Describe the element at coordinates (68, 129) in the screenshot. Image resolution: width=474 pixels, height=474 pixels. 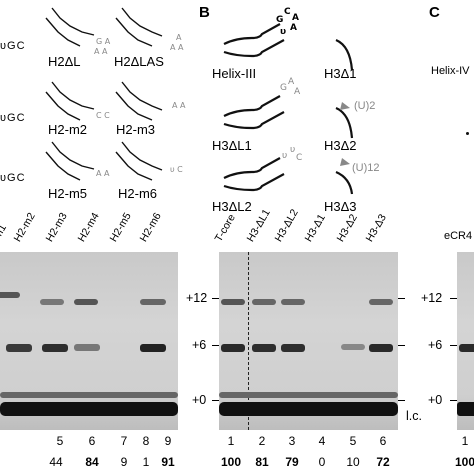
I see `construct-label: H2-m2` at that location.